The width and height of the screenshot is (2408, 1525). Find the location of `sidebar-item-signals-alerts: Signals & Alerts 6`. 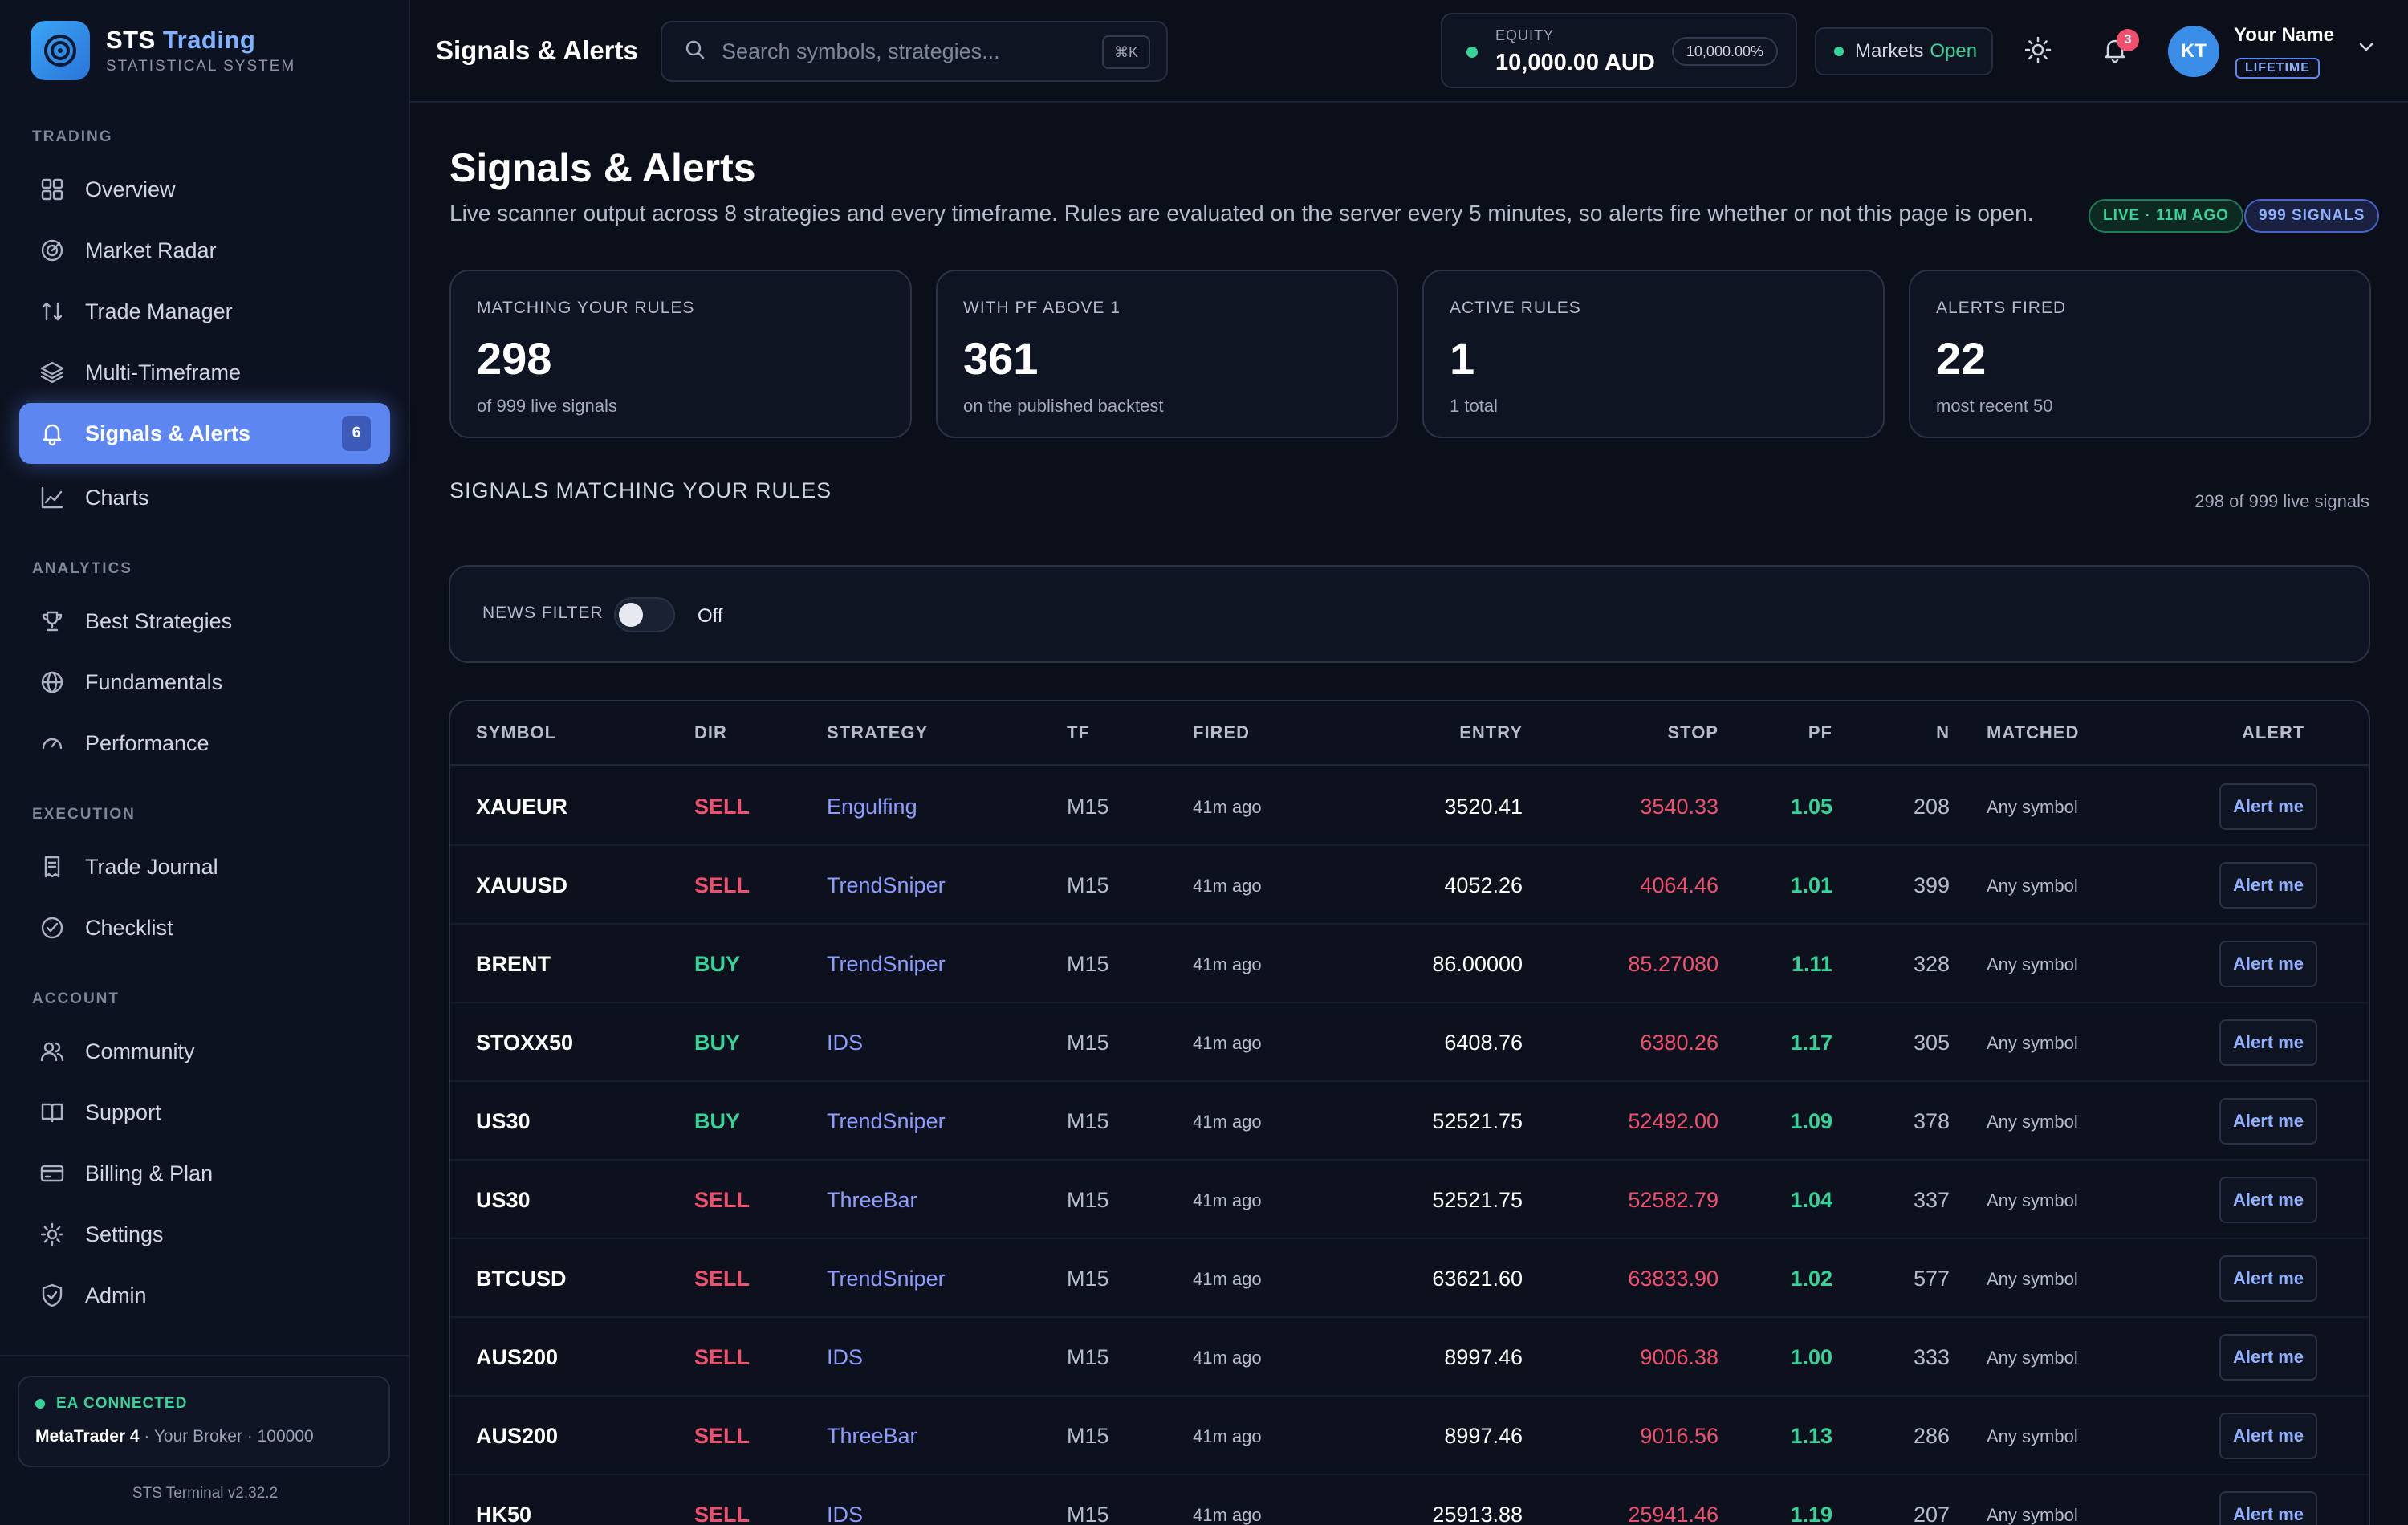

sidebar-item-signals-alerts: Signals & Alerts 6 is located at coordinates (204, 433).